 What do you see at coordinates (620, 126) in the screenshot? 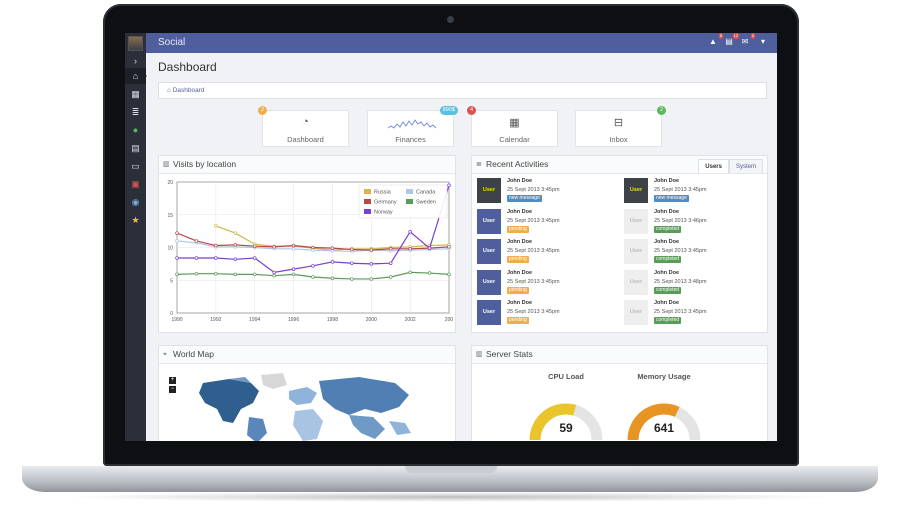
I see `tile-inbox: 2 ⊟ Inbox` at bounding box center [620, 126].